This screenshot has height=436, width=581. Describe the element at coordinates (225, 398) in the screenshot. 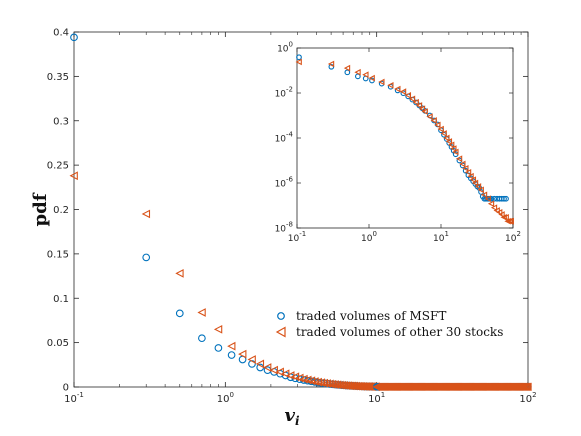

I see `main-x-tick-label: 10⁰` at that location.